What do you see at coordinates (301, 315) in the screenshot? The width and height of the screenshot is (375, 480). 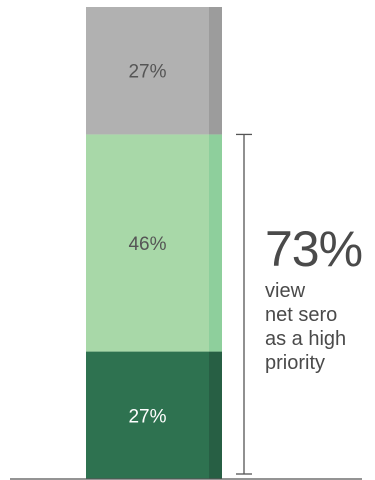 I see `annotation-line: net sero` at bounding box center [301, 315].